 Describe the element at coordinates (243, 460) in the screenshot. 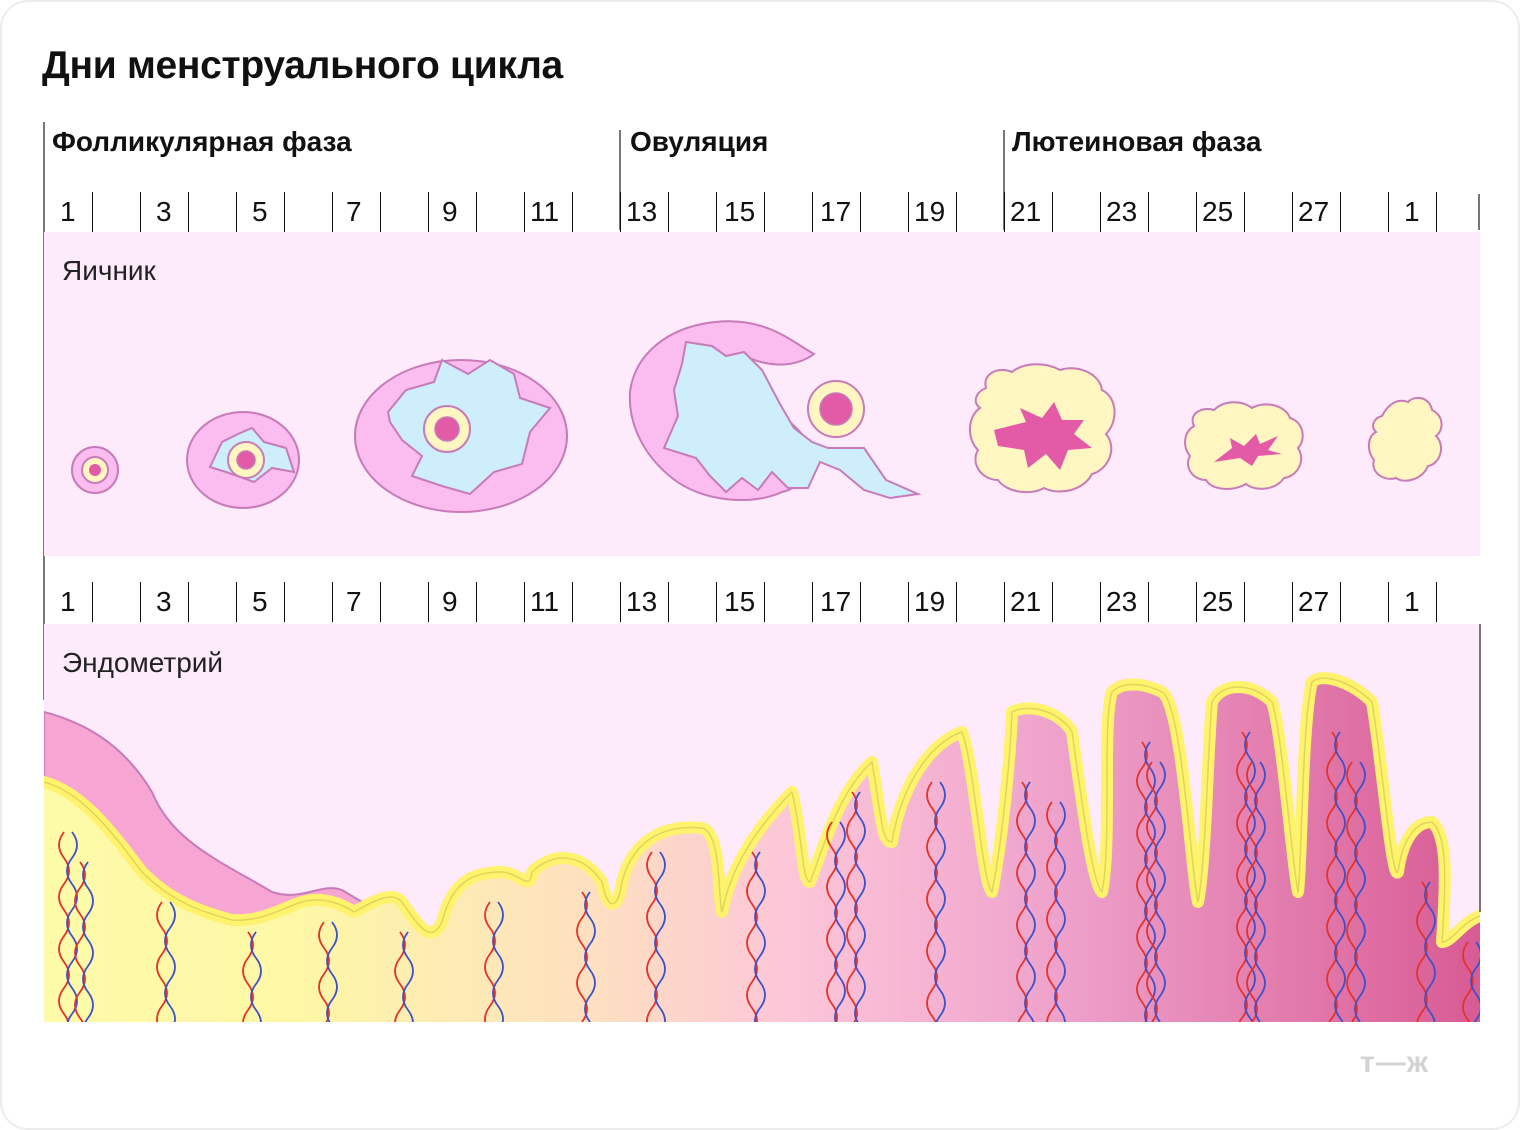

I see `primary-follicle` at that location.